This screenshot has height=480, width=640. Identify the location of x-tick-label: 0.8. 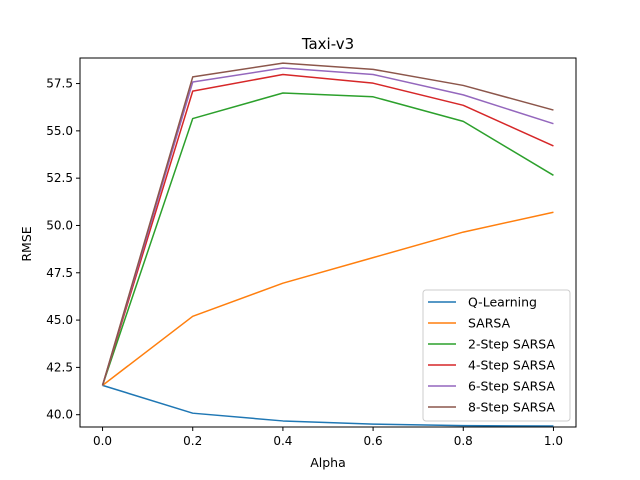
(463, 441).